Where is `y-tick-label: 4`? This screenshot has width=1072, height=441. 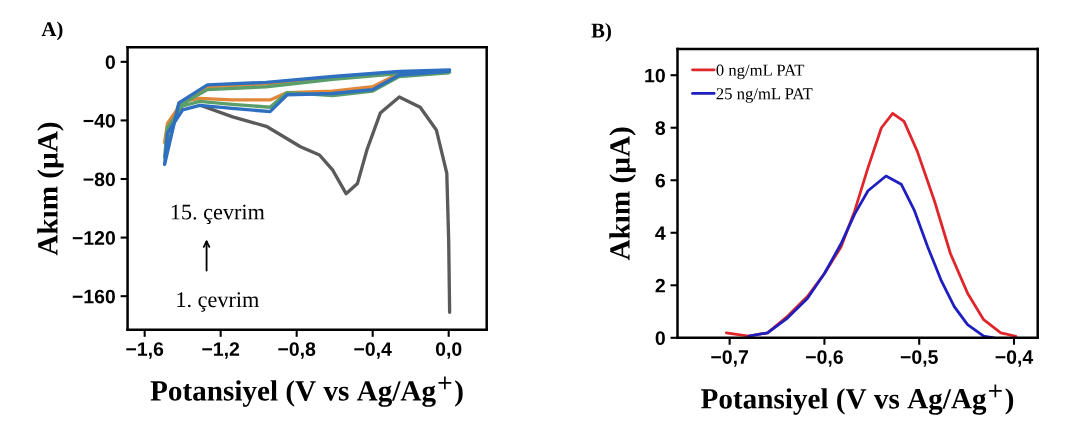 y-tick-label: 4 is located at coordinates (660, 233).